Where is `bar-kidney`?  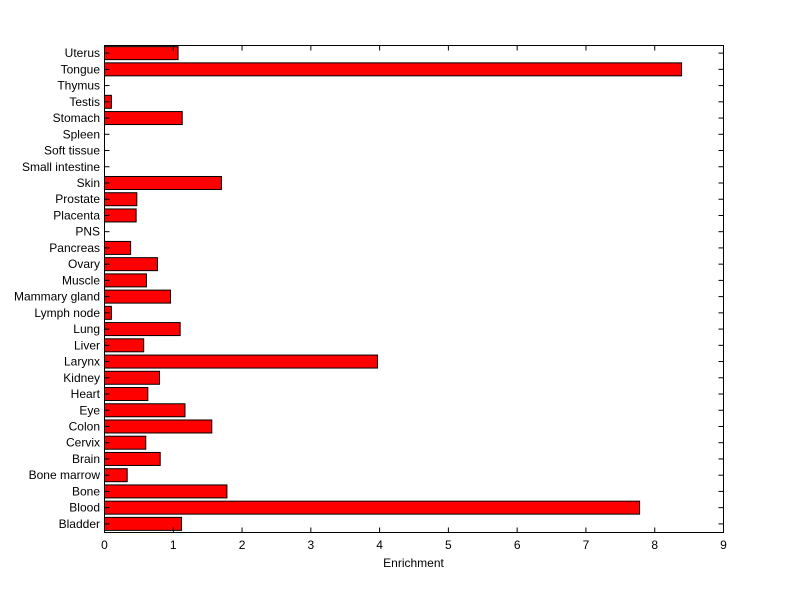
bar-kidney is located at coordinates (132, 377).